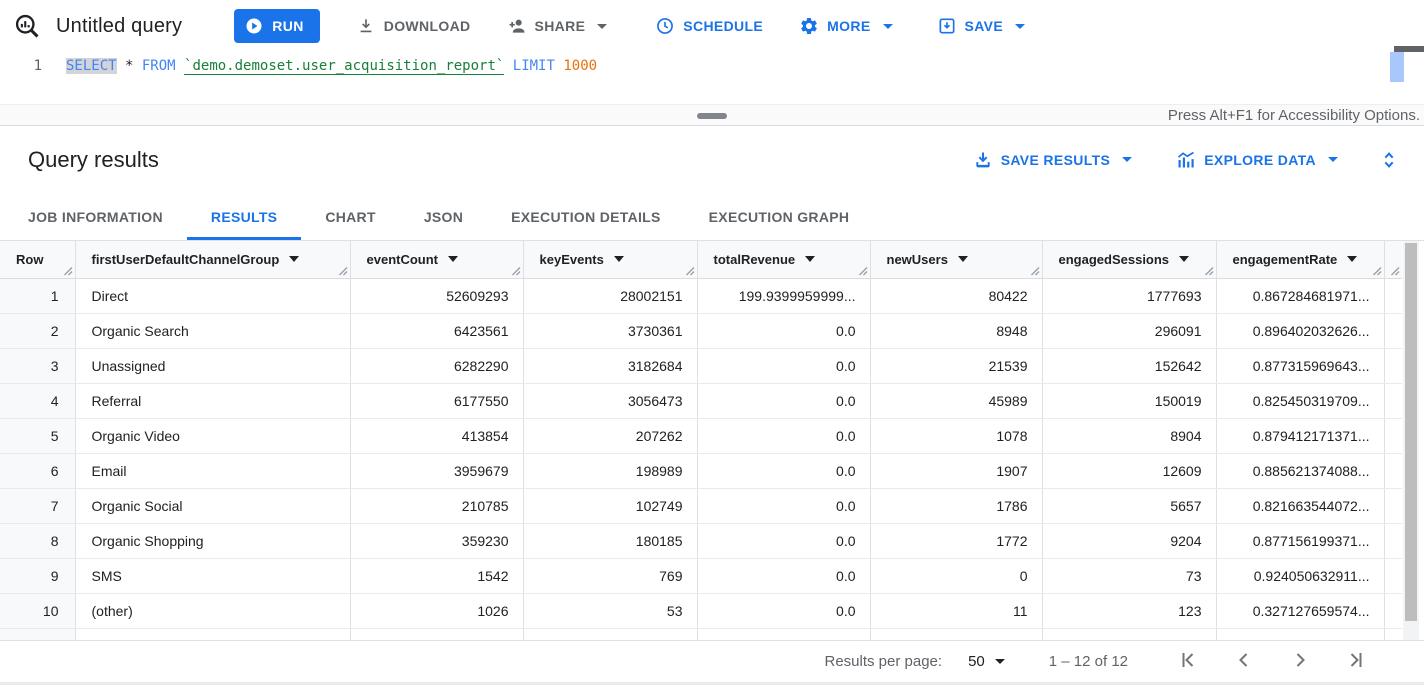  I want to click on sql-table-reference: `demo.demoset.user_acquisition_report`, so click(344, 66).